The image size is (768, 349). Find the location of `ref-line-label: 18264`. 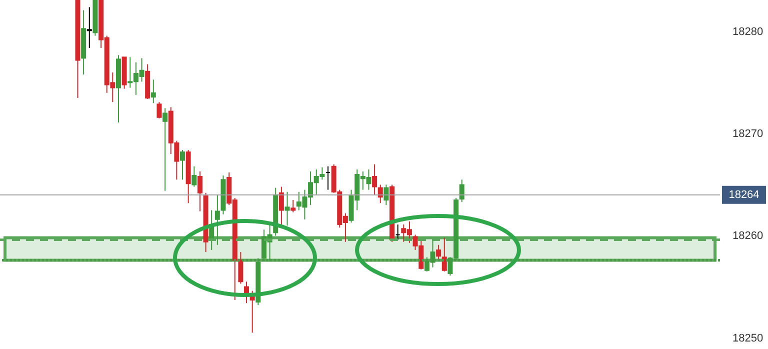

ref-line-label: 18264 is located at coordinates (744, 194).